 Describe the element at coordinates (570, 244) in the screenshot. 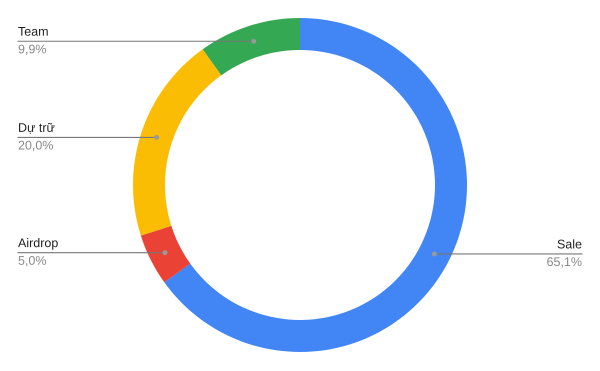

I see `slice-label: Sale` at that location.